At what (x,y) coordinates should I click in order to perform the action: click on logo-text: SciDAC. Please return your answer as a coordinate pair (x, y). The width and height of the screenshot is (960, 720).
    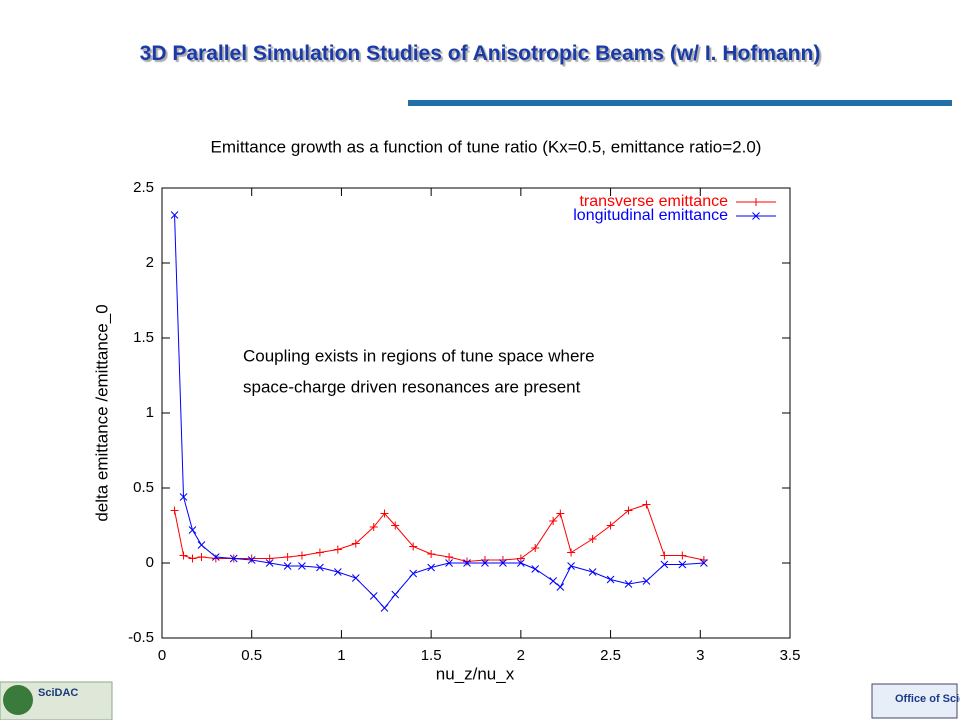
    Looking at the image, I should click on (58, 693).